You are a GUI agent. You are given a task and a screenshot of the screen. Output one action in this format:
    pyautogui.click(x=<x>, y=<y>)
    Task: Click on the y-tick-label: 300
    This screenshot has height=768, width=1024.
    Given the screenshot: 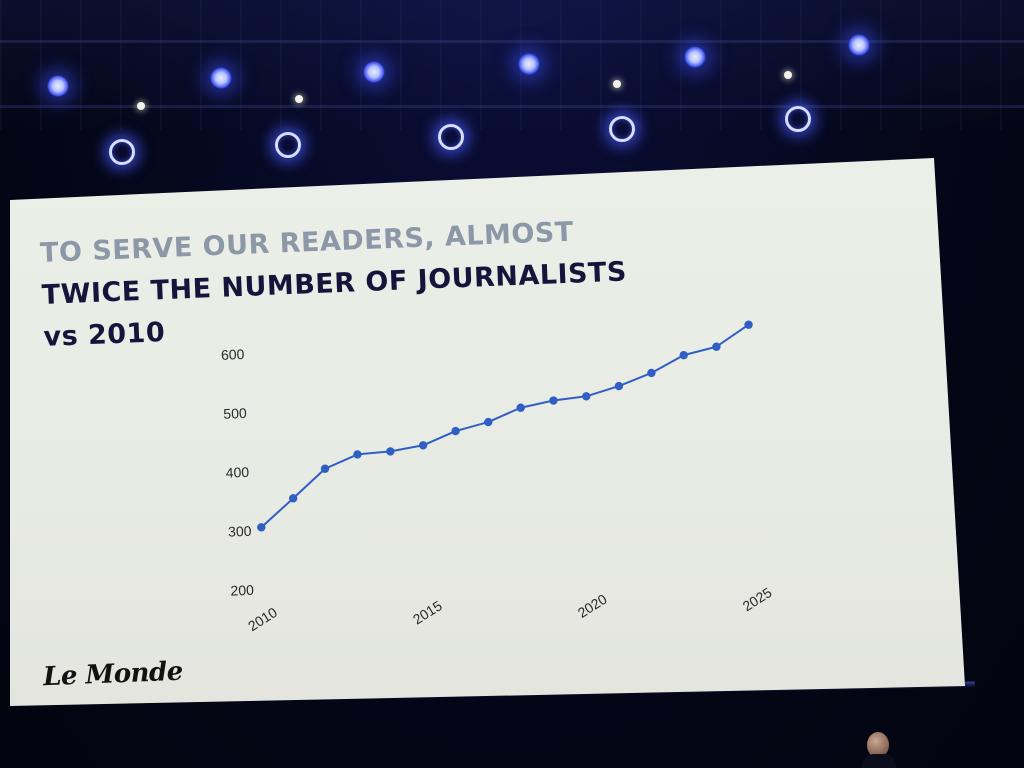 What is the action you would take?
    pyautogui.click(x=240, y=531)
    